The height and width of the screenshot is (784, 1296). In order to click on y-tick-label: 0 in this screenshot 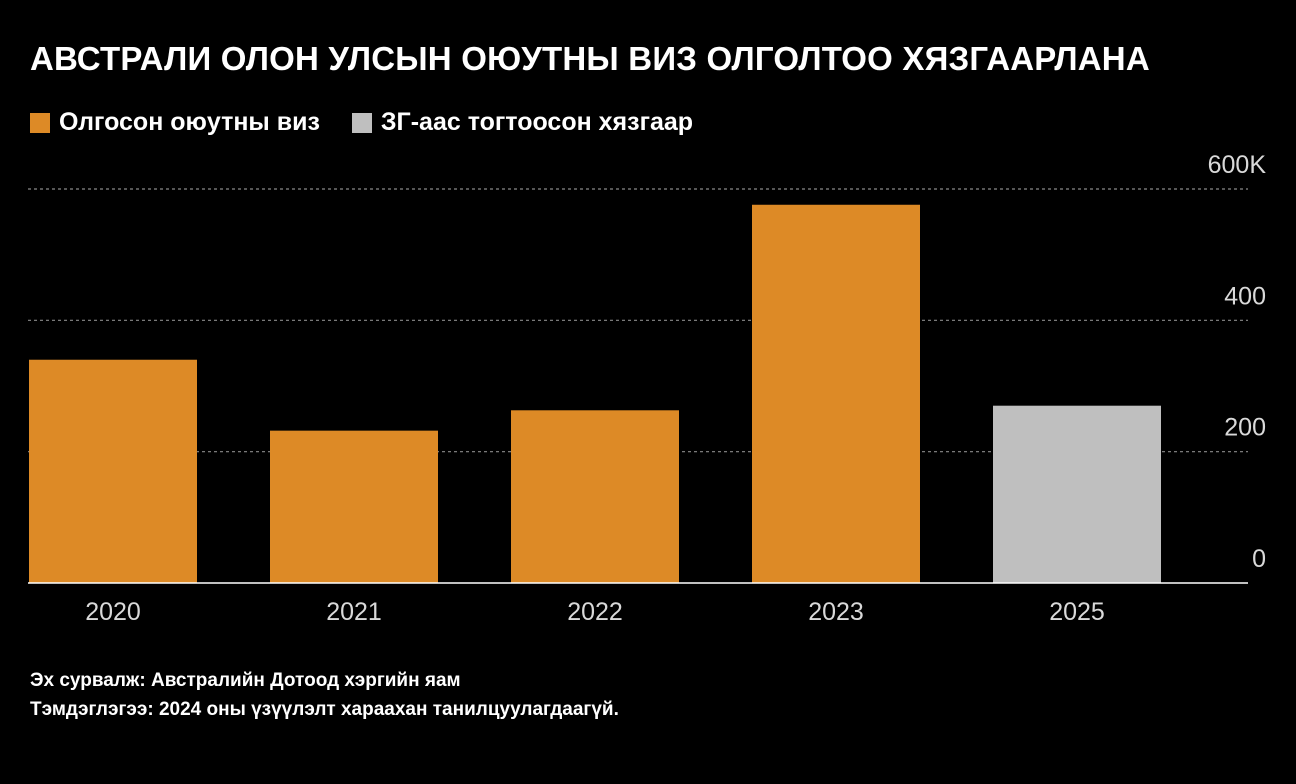, I will do `click(1259, 559)`.